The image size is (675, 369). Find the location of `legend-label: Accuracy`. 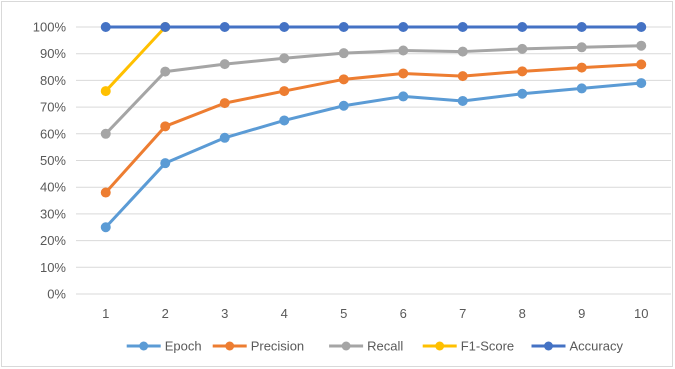

legend-label: Accuracy is located at coordinates (597, 346).